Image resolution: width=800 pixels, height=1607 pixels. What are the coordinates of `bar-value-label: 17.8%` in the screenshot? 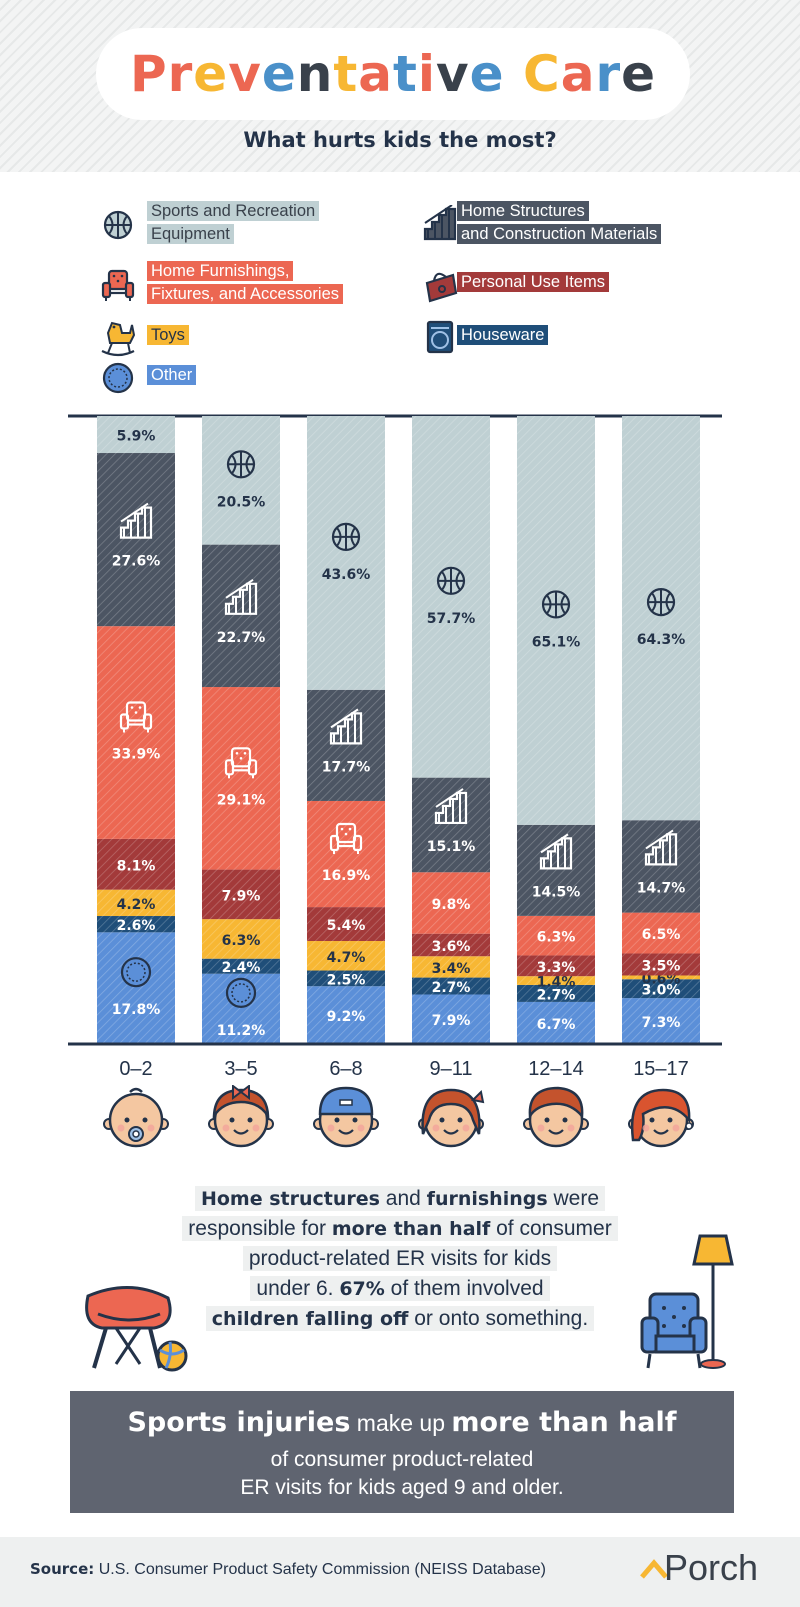 It's located at (136, 1010).